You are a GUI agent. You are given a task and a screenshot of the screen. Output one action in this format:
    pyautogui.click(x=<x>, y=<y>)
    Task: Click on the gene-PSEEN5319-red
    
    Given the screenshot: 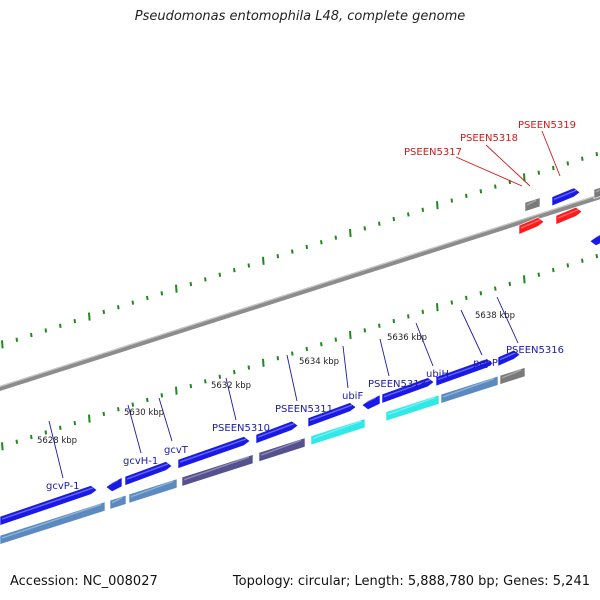 What is the action you would take?
    pyautogui.click(x=569, y=216)
    